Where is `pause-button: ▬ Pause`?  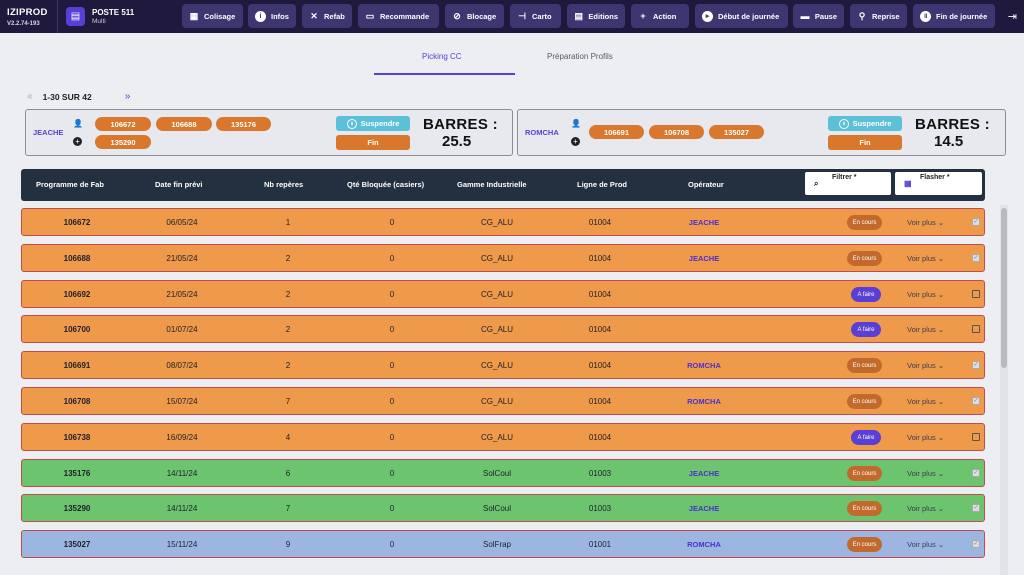 pause-button: ▬ Pause is located at coordinates (818, 16).